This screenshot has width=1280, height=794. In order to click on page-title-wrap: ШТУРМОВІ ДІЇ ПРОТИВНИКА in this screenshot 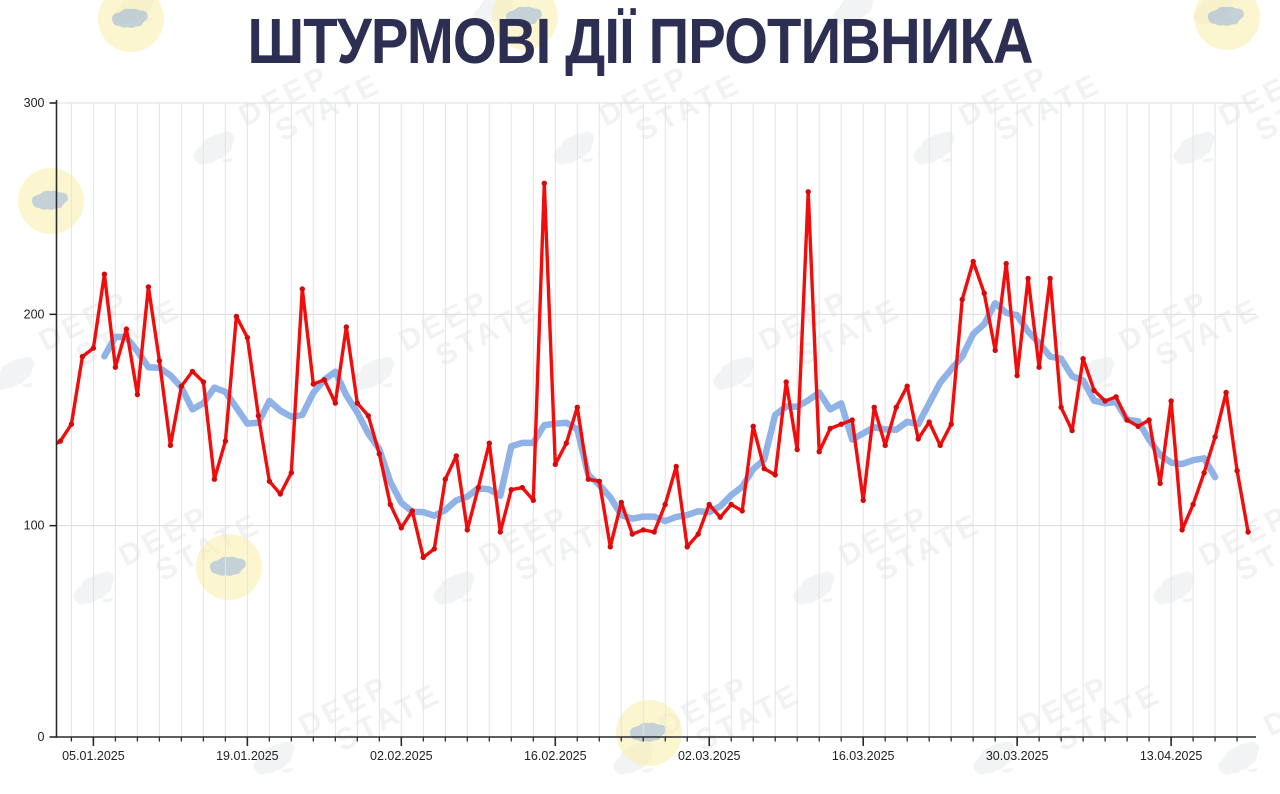, I will do `click(640, 41)`.